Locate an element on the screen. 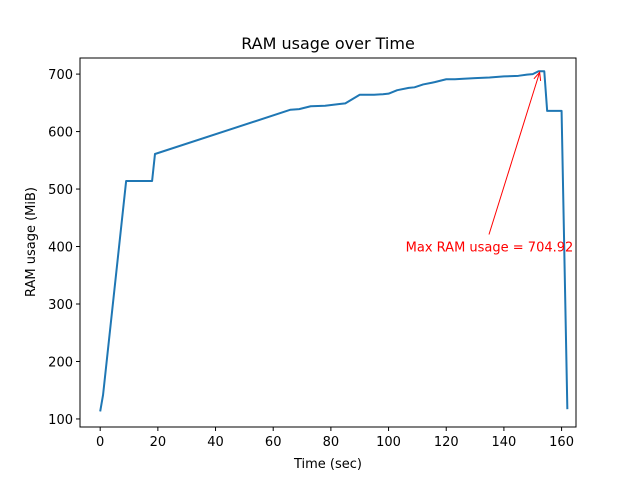 The image size is (640, 480). x-tick-label: 60 is located at coordinates (273, 442).